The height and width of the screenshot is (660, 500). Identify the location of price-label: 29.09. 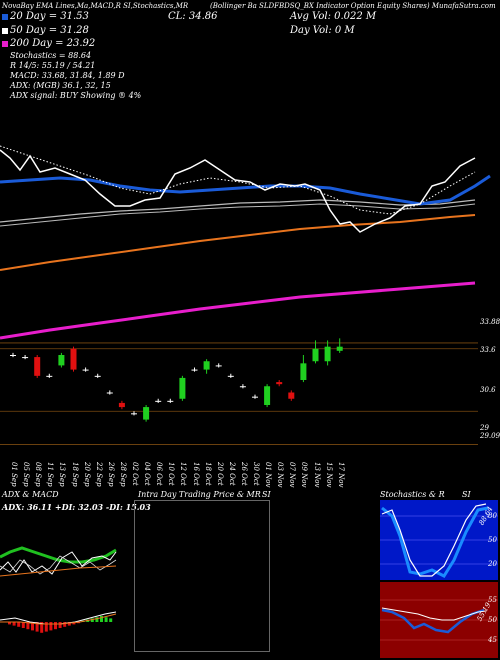
(490, 436).